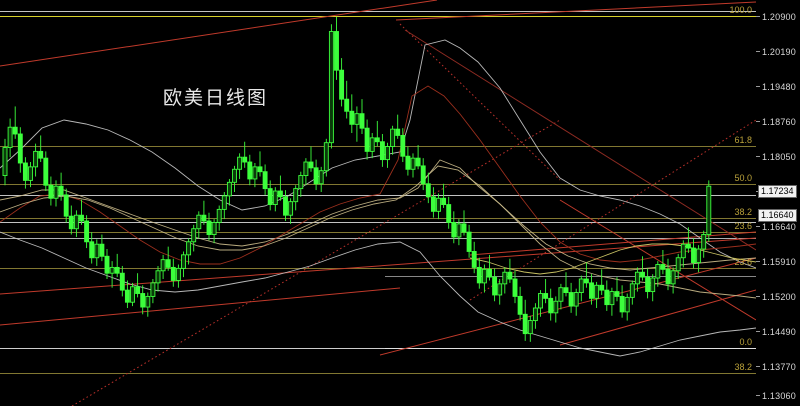  What do you see at coordinates (776, 122) in the screenshot?
I see `price-tick-label: 1.18760` at bounding box center [776, 122].